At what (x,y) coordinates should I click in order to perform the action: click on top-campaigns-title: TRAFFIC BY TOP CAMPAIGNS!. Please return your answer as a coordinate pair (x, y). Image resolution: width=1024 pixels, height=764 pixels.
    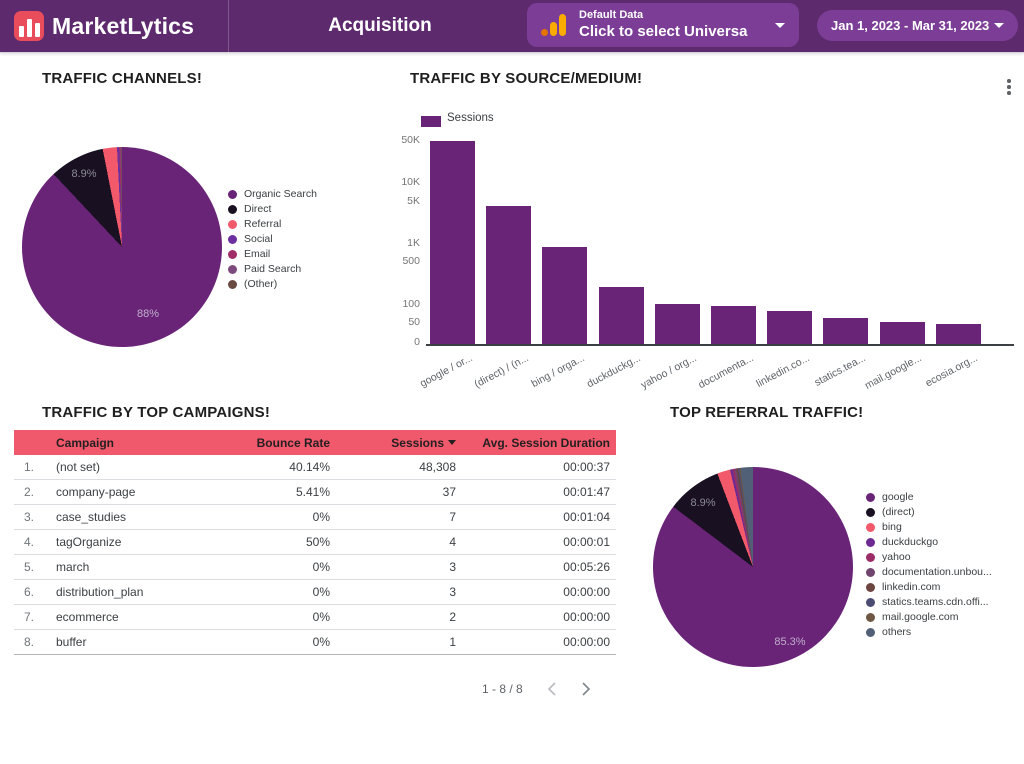
    Looking at the image, I should click on (156, 412).